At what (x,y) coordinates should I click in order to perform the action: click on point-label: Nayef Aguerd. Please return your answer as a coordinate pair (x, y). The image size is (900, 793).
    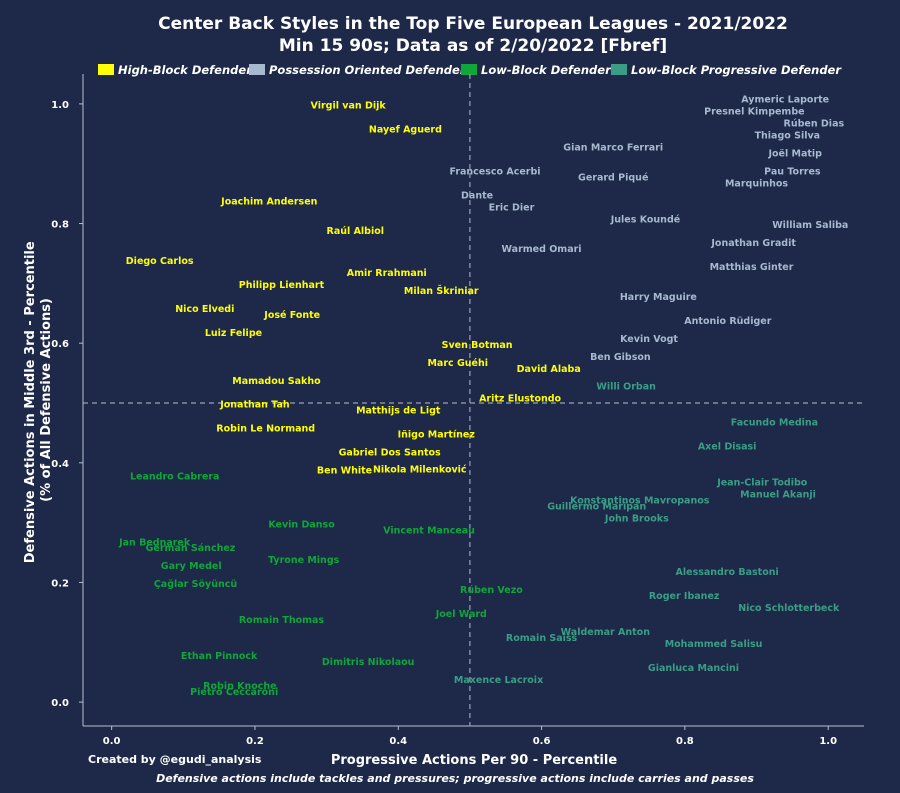
    Looking at the image, I should click on (405, 130).